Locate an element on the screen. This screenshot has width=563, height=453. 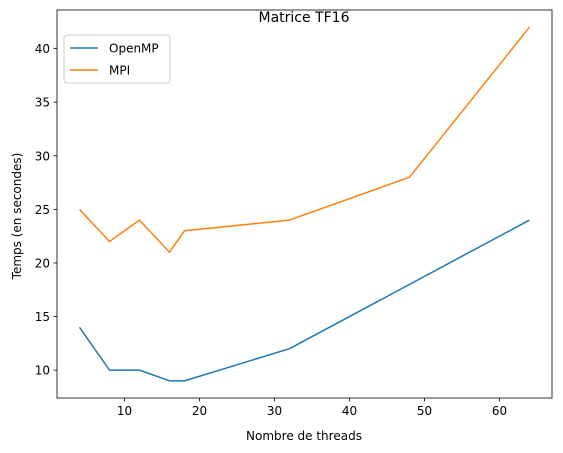
legend-box is located at coordinates (117, 59).